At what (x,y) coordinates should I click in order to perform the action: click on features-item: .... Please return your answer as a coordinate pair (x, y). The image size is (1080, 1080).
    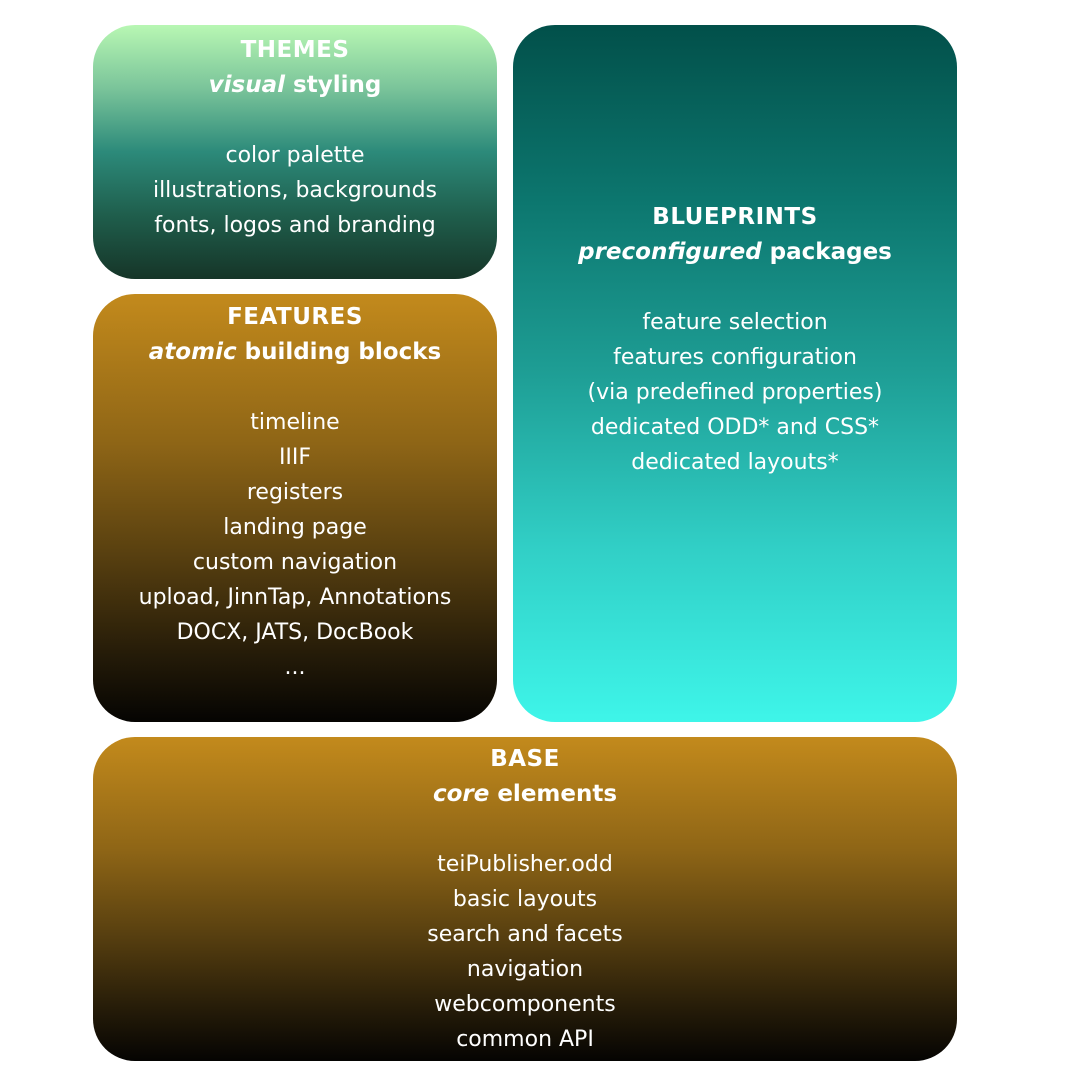
    Looking at the image, I should click on (295, 667).